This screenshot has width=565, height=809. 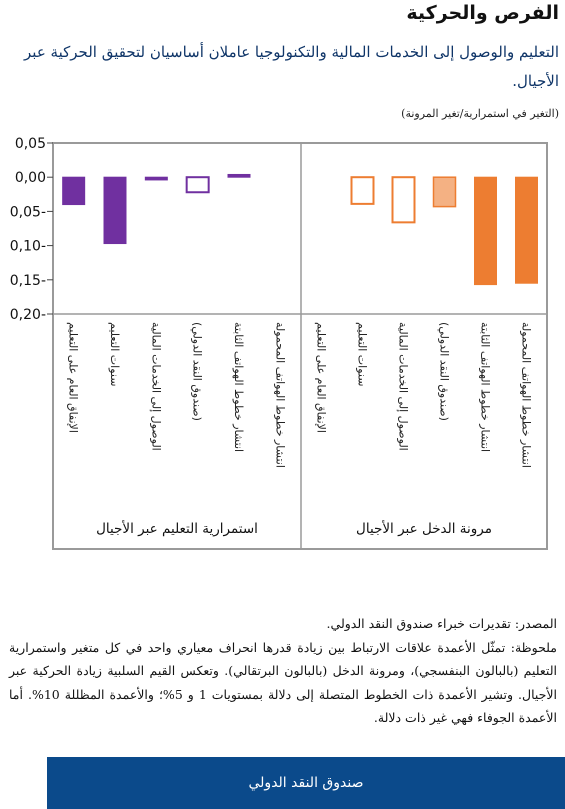 I want to click on y-tick-label: 0,05-, so click(x=28, y=212).